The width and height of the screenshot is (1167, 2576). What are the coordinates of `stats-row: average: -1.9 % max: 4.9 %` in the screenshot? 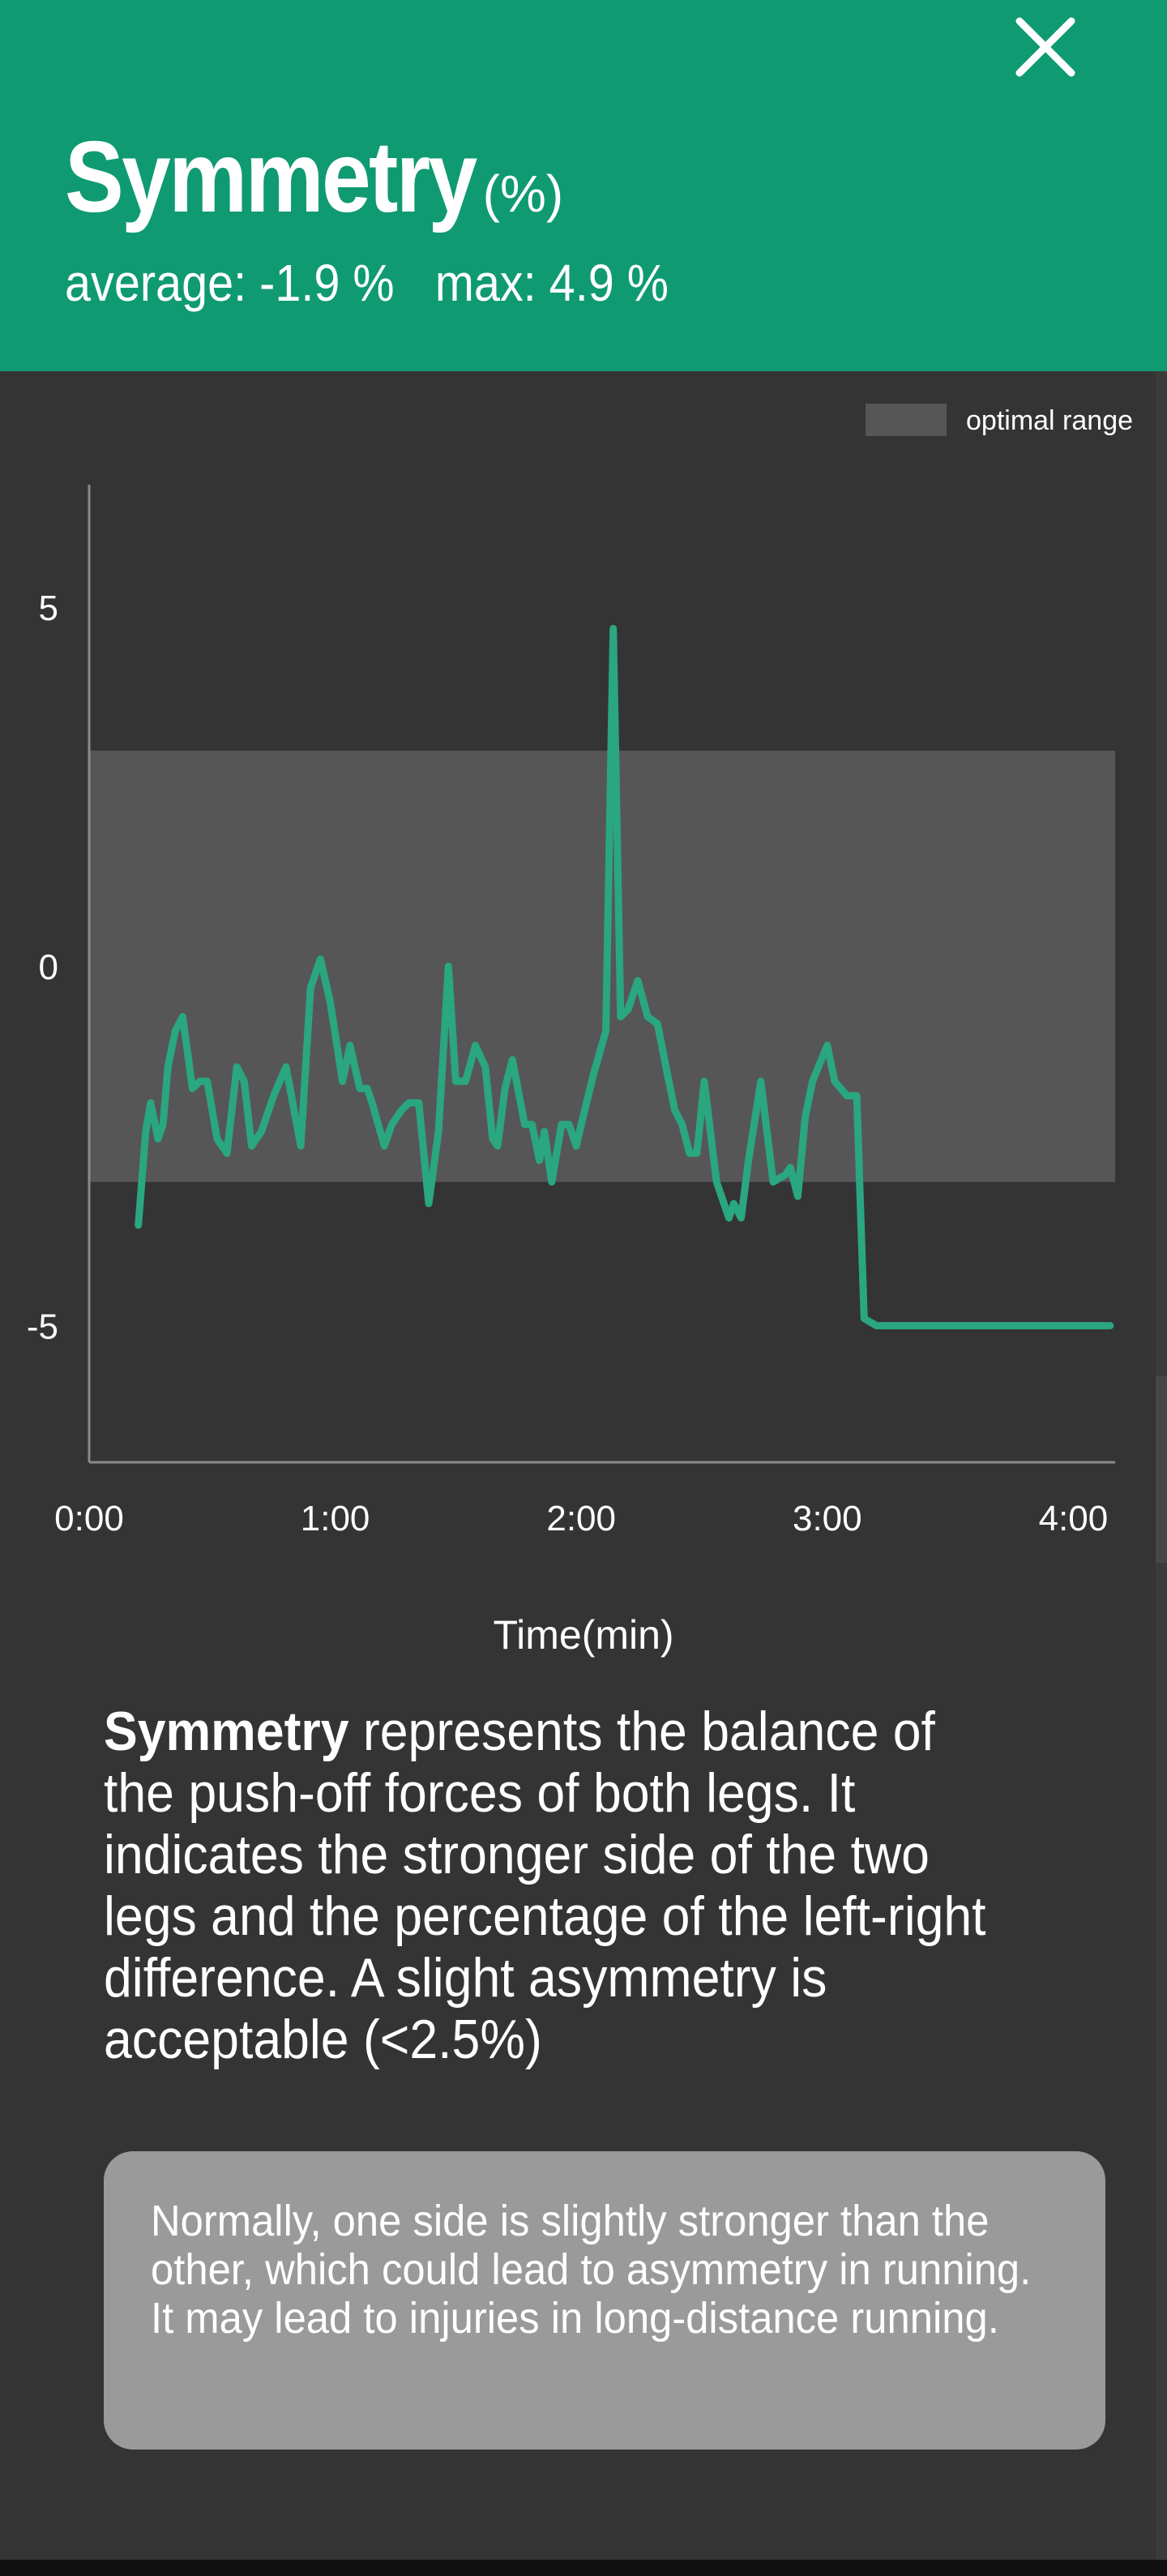 It's located at (380, 283).